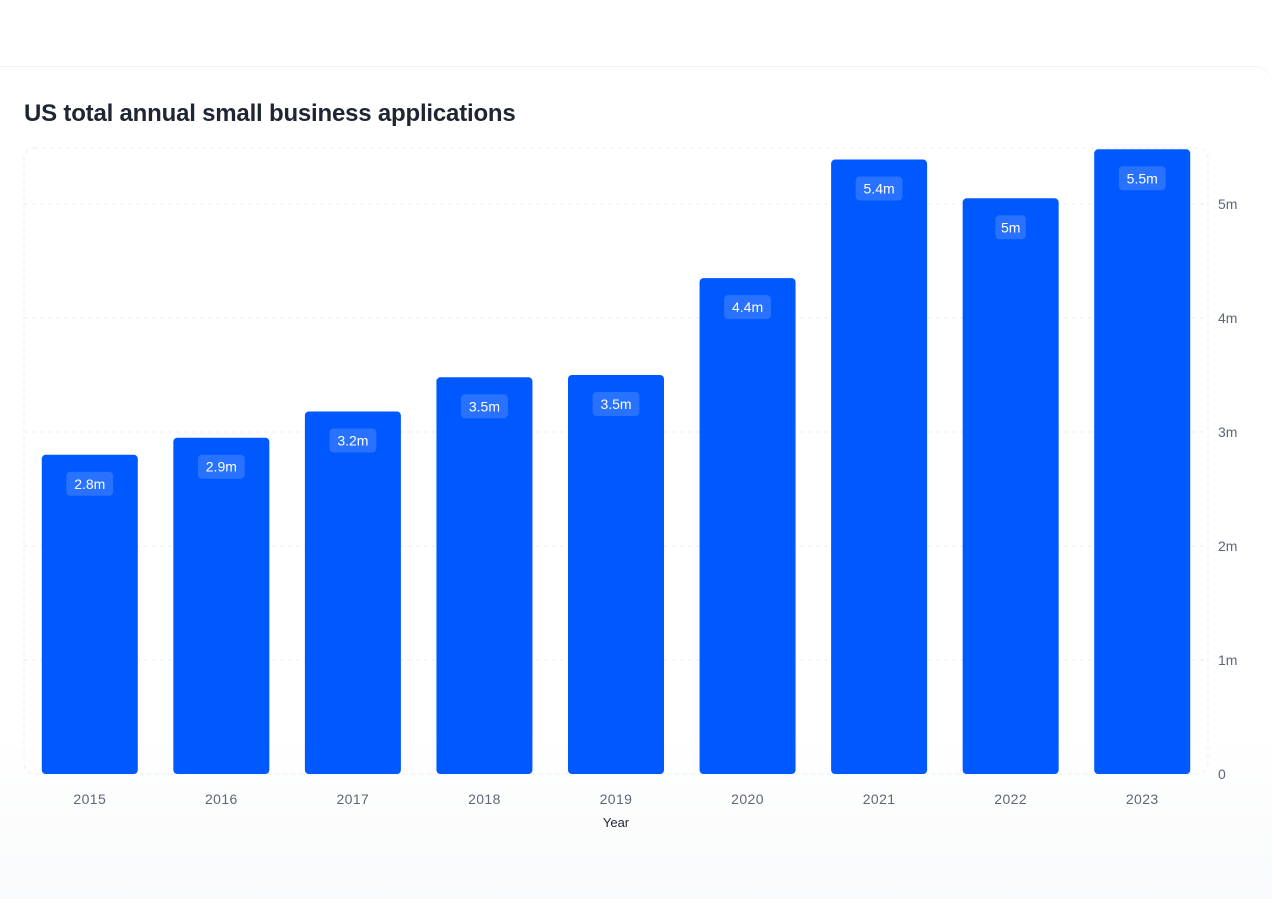 This screenshot has height=899, width=1272. What do you see at coordinates (89, 799) in the screenshot?
I see `x-tick-label: 2015` at bounding box center [89, 799].